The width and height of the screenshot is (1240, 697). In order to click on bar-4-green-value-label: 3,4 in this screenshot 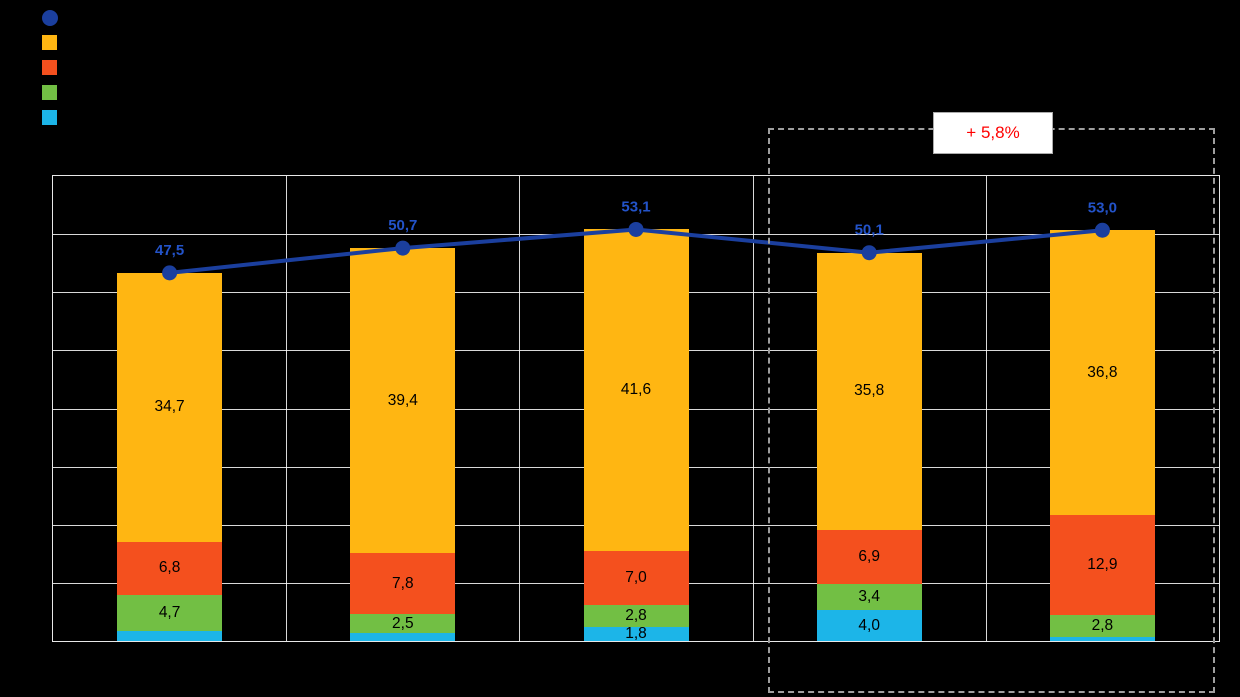, I will do `click(869, 596)`.